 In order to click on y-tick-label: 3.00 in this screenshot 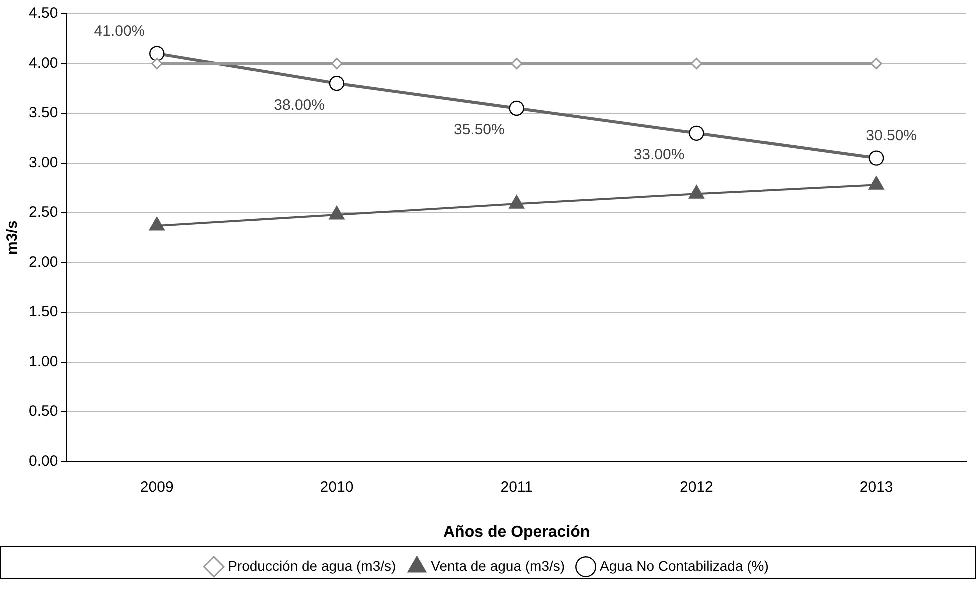, I will do `click(43, 163)`.